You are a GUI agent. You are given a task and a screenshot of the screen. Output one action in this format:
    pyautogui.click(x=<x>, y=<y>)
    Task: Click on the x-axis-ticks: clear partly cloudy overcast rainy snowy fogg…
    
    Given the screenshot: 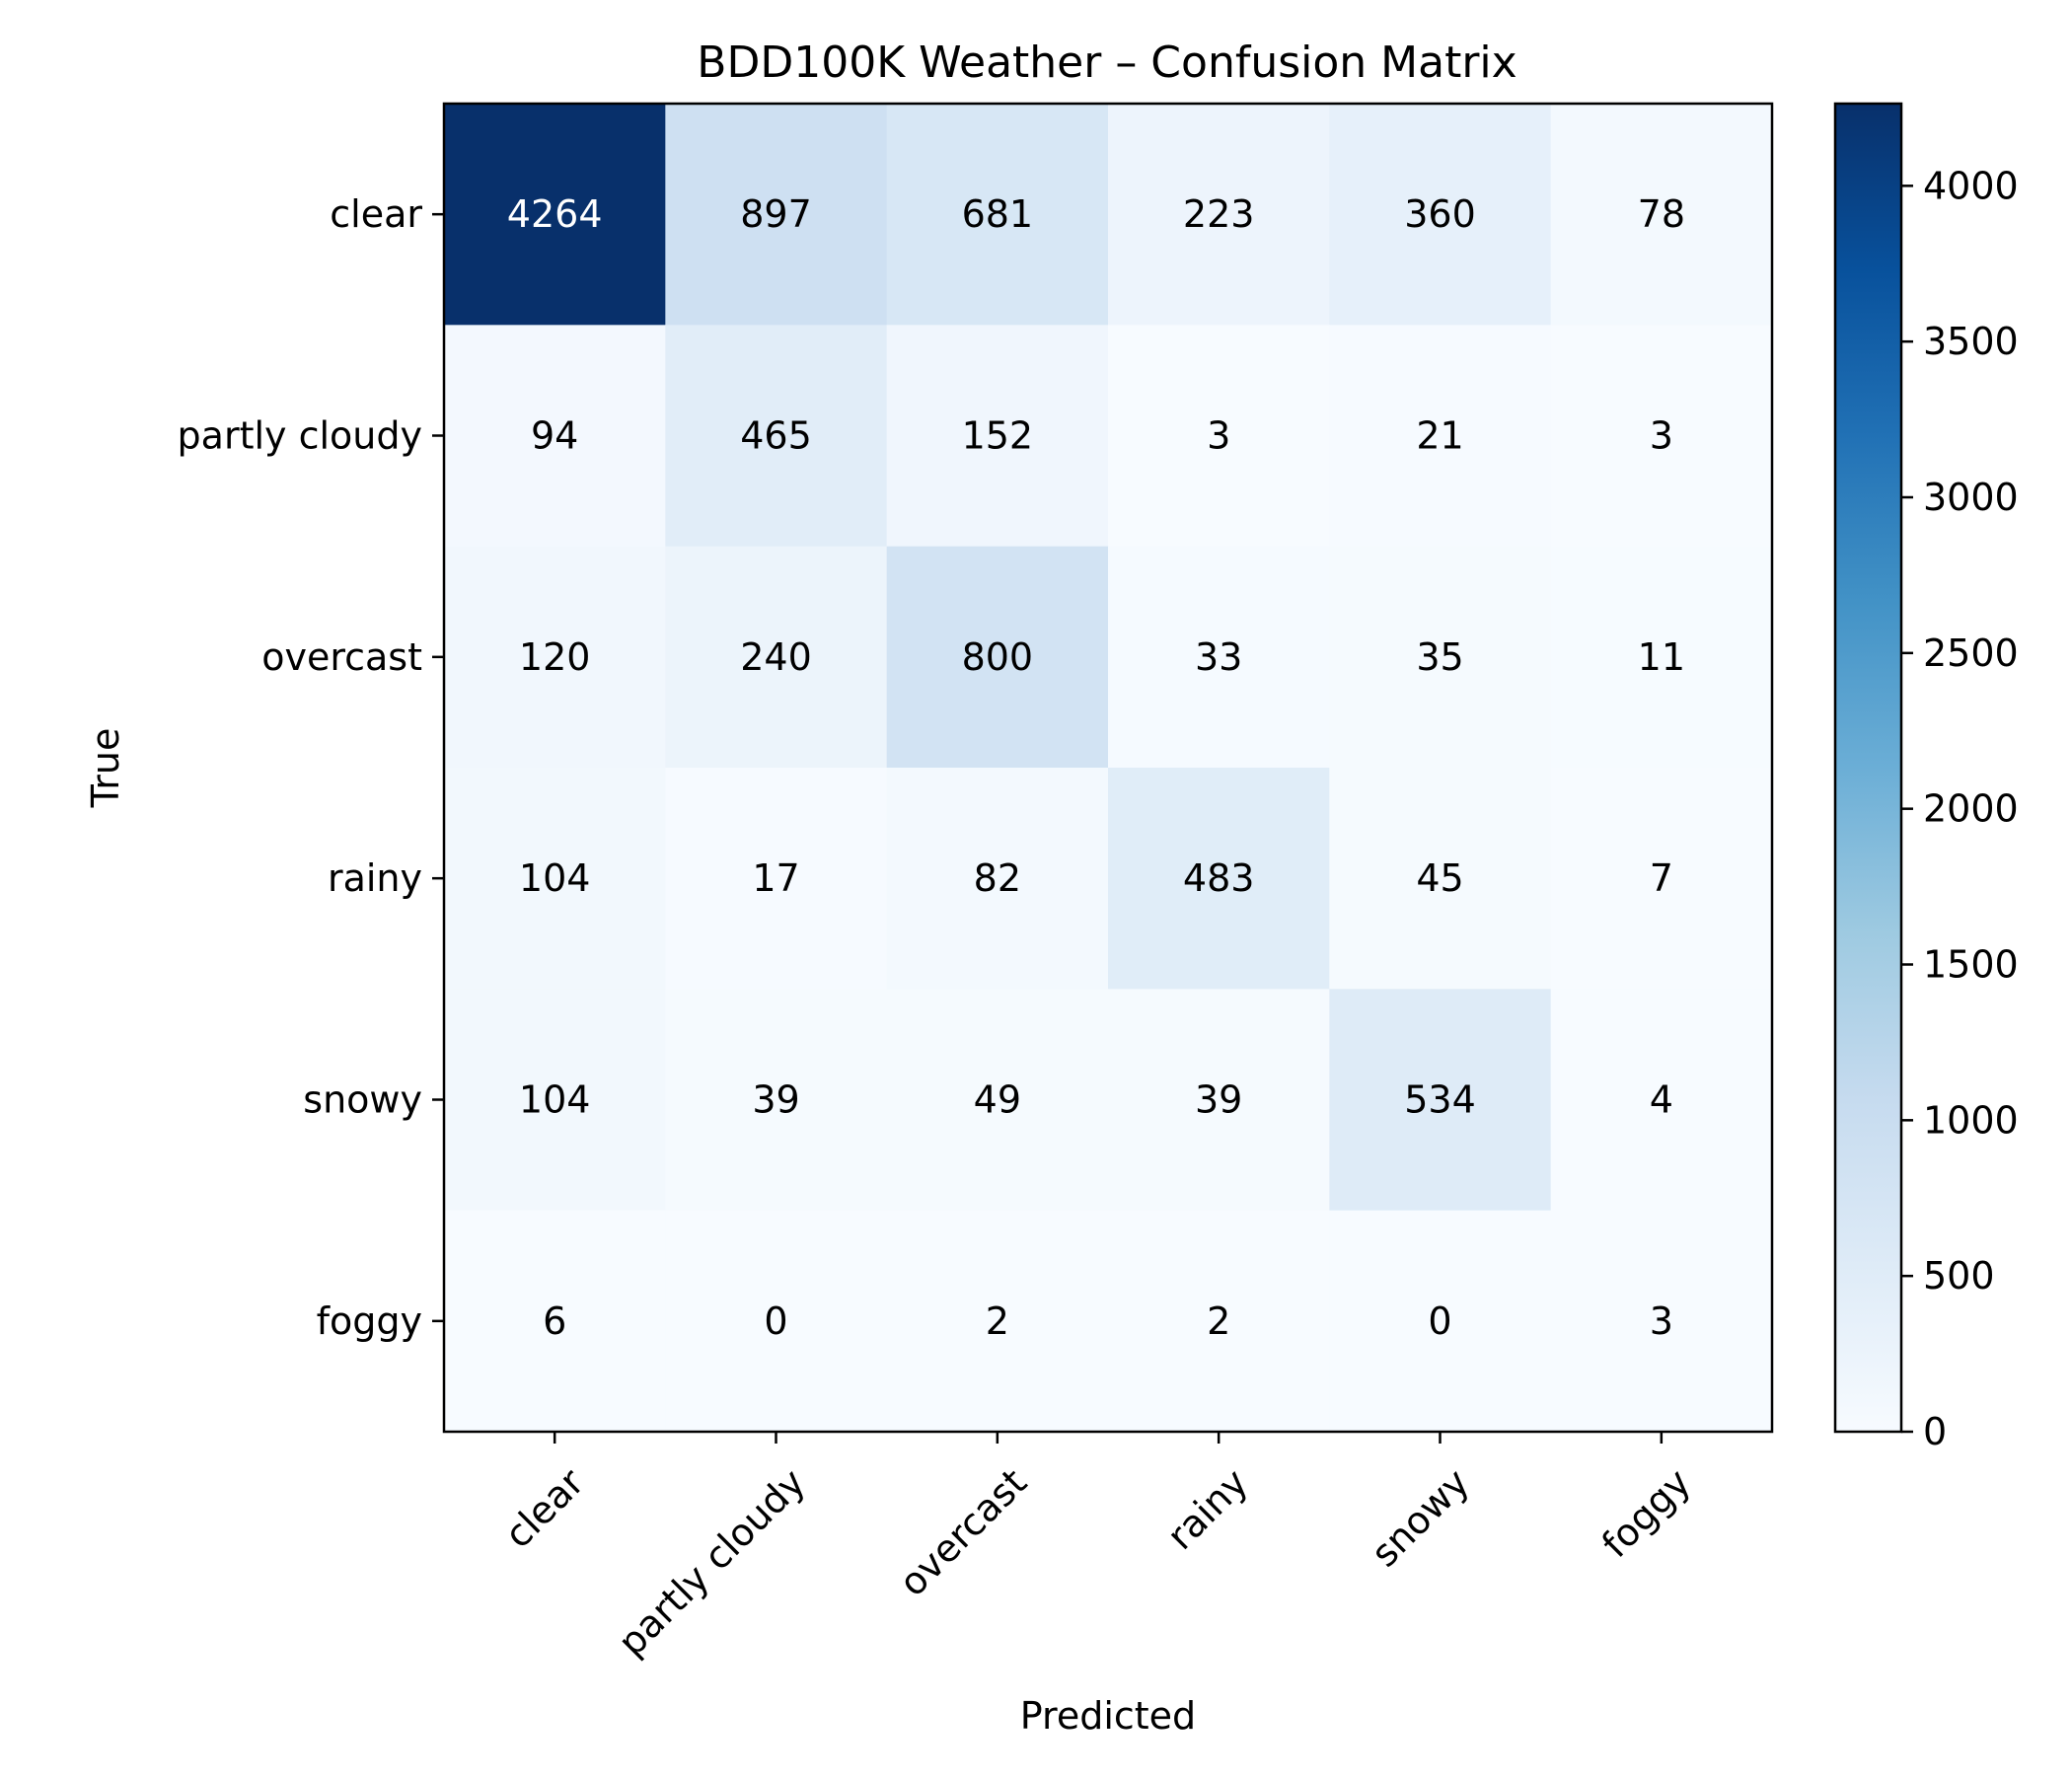 What is the action you would take?
    pyautogui.click(x=1098, y=1548)
    